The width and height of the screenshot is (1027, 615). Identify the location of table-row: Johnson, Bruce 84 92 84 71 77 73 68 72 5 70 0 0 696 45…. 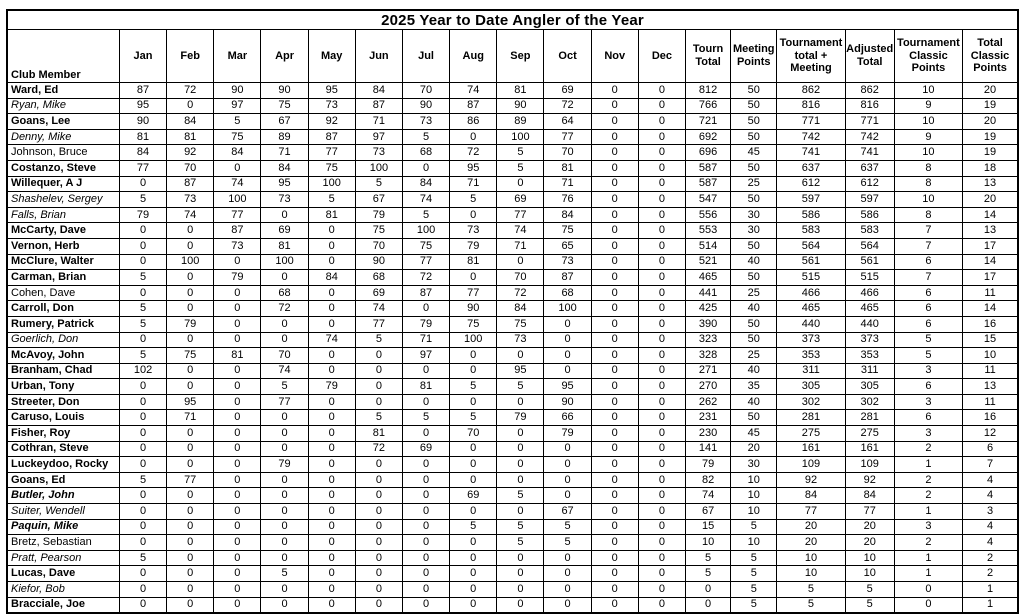
(512, 152).